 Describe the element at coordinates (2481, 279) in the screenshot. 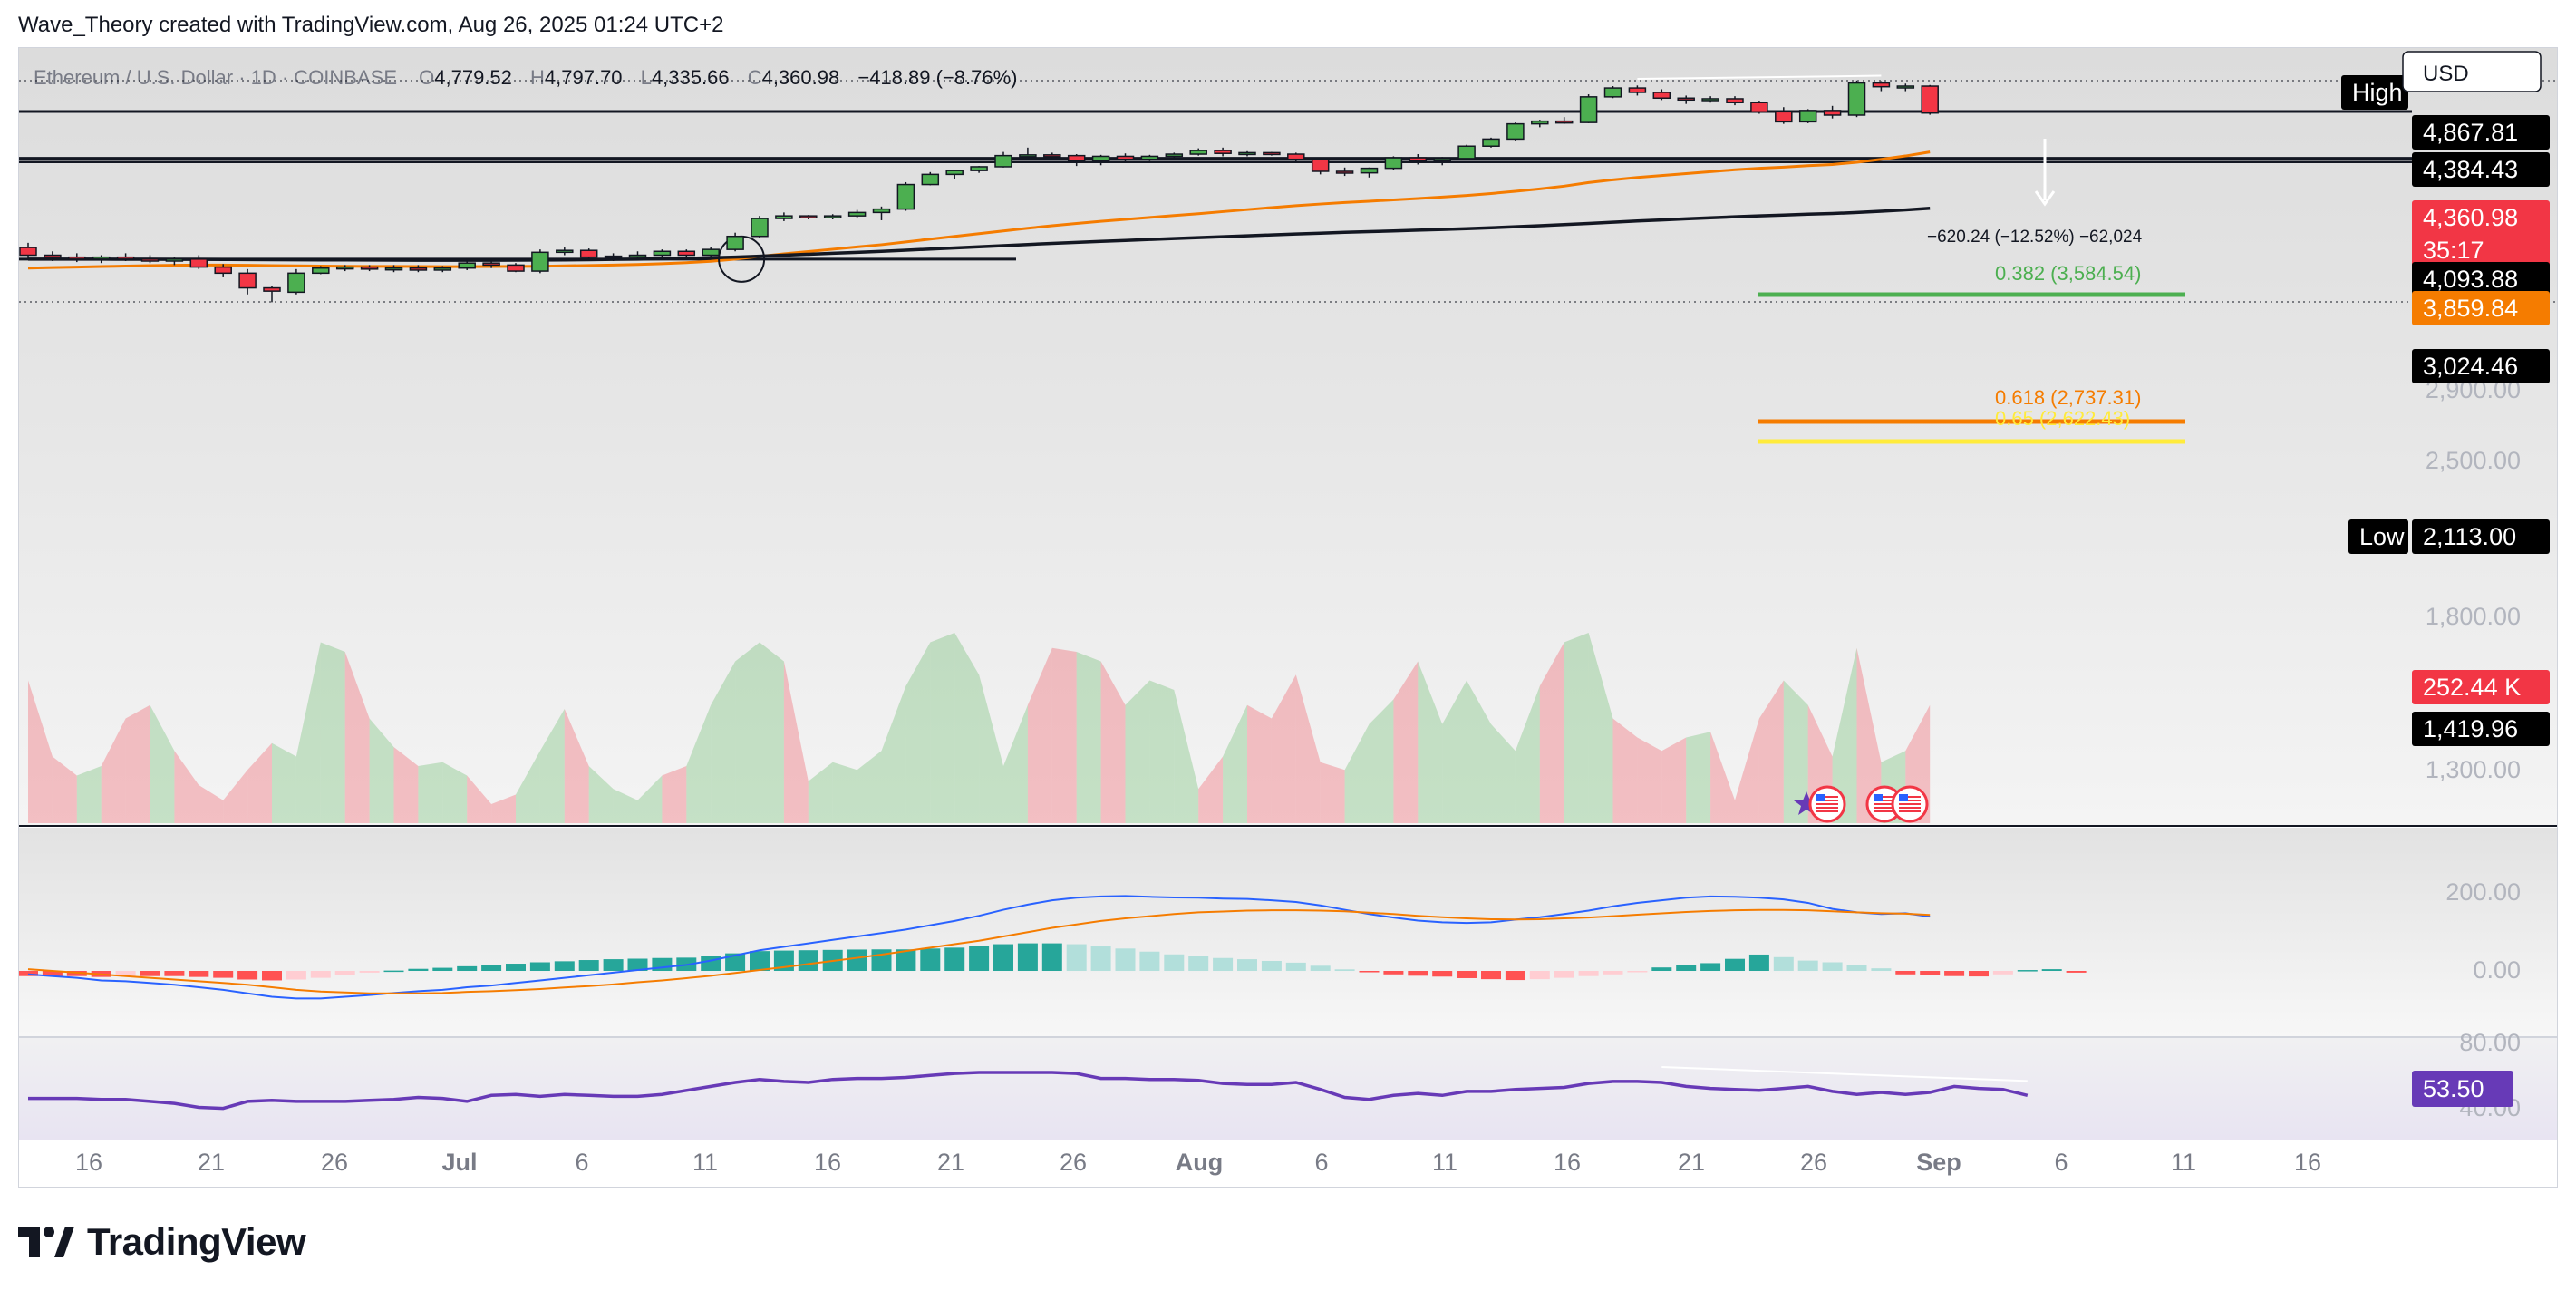

I see `price-tag-level: 4,093.88` at that location.